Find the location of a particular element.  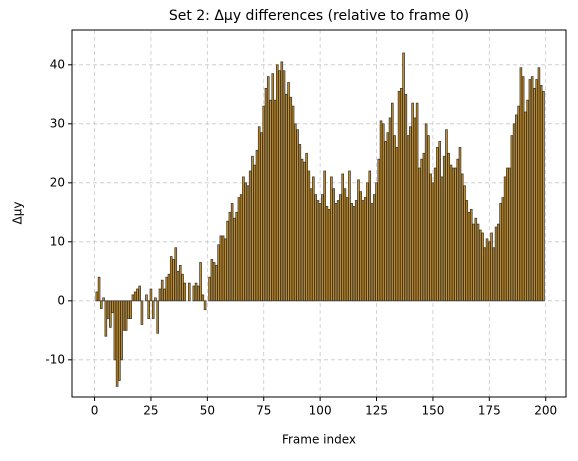

x-tick-label: 200 is located at coordinates (545, 411).